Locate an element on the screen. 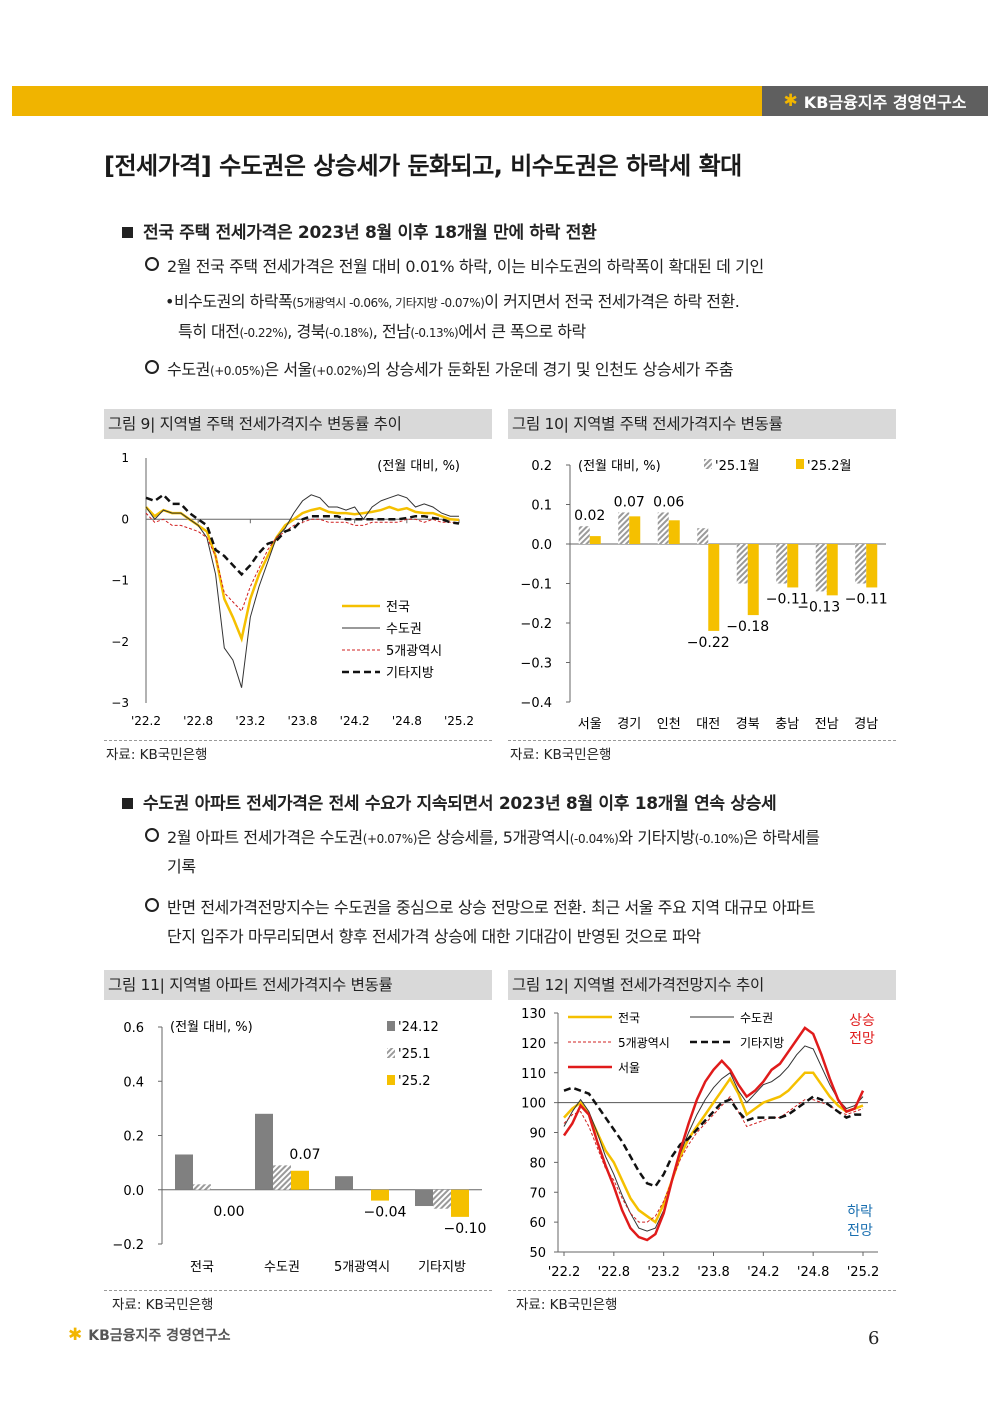 The image size is (1000, 1414). page-title: [전세가격] 수도권은 상승세가 둔화되고, 비수도권은 하락세 확대 is located at coordinates (423, 166).